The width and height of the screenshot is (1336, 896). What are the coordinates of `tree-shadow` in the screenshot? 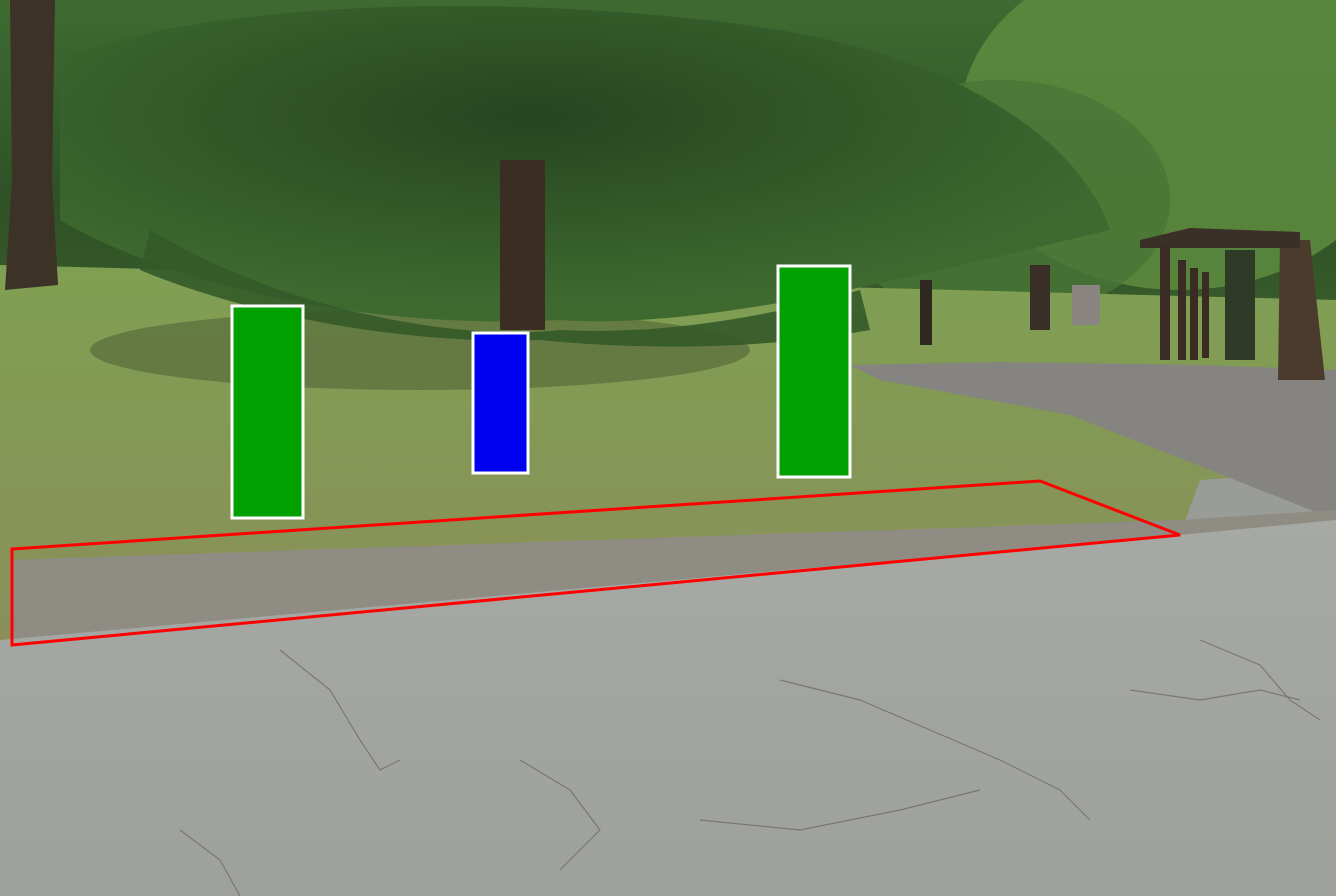 It's located at (420, 350).